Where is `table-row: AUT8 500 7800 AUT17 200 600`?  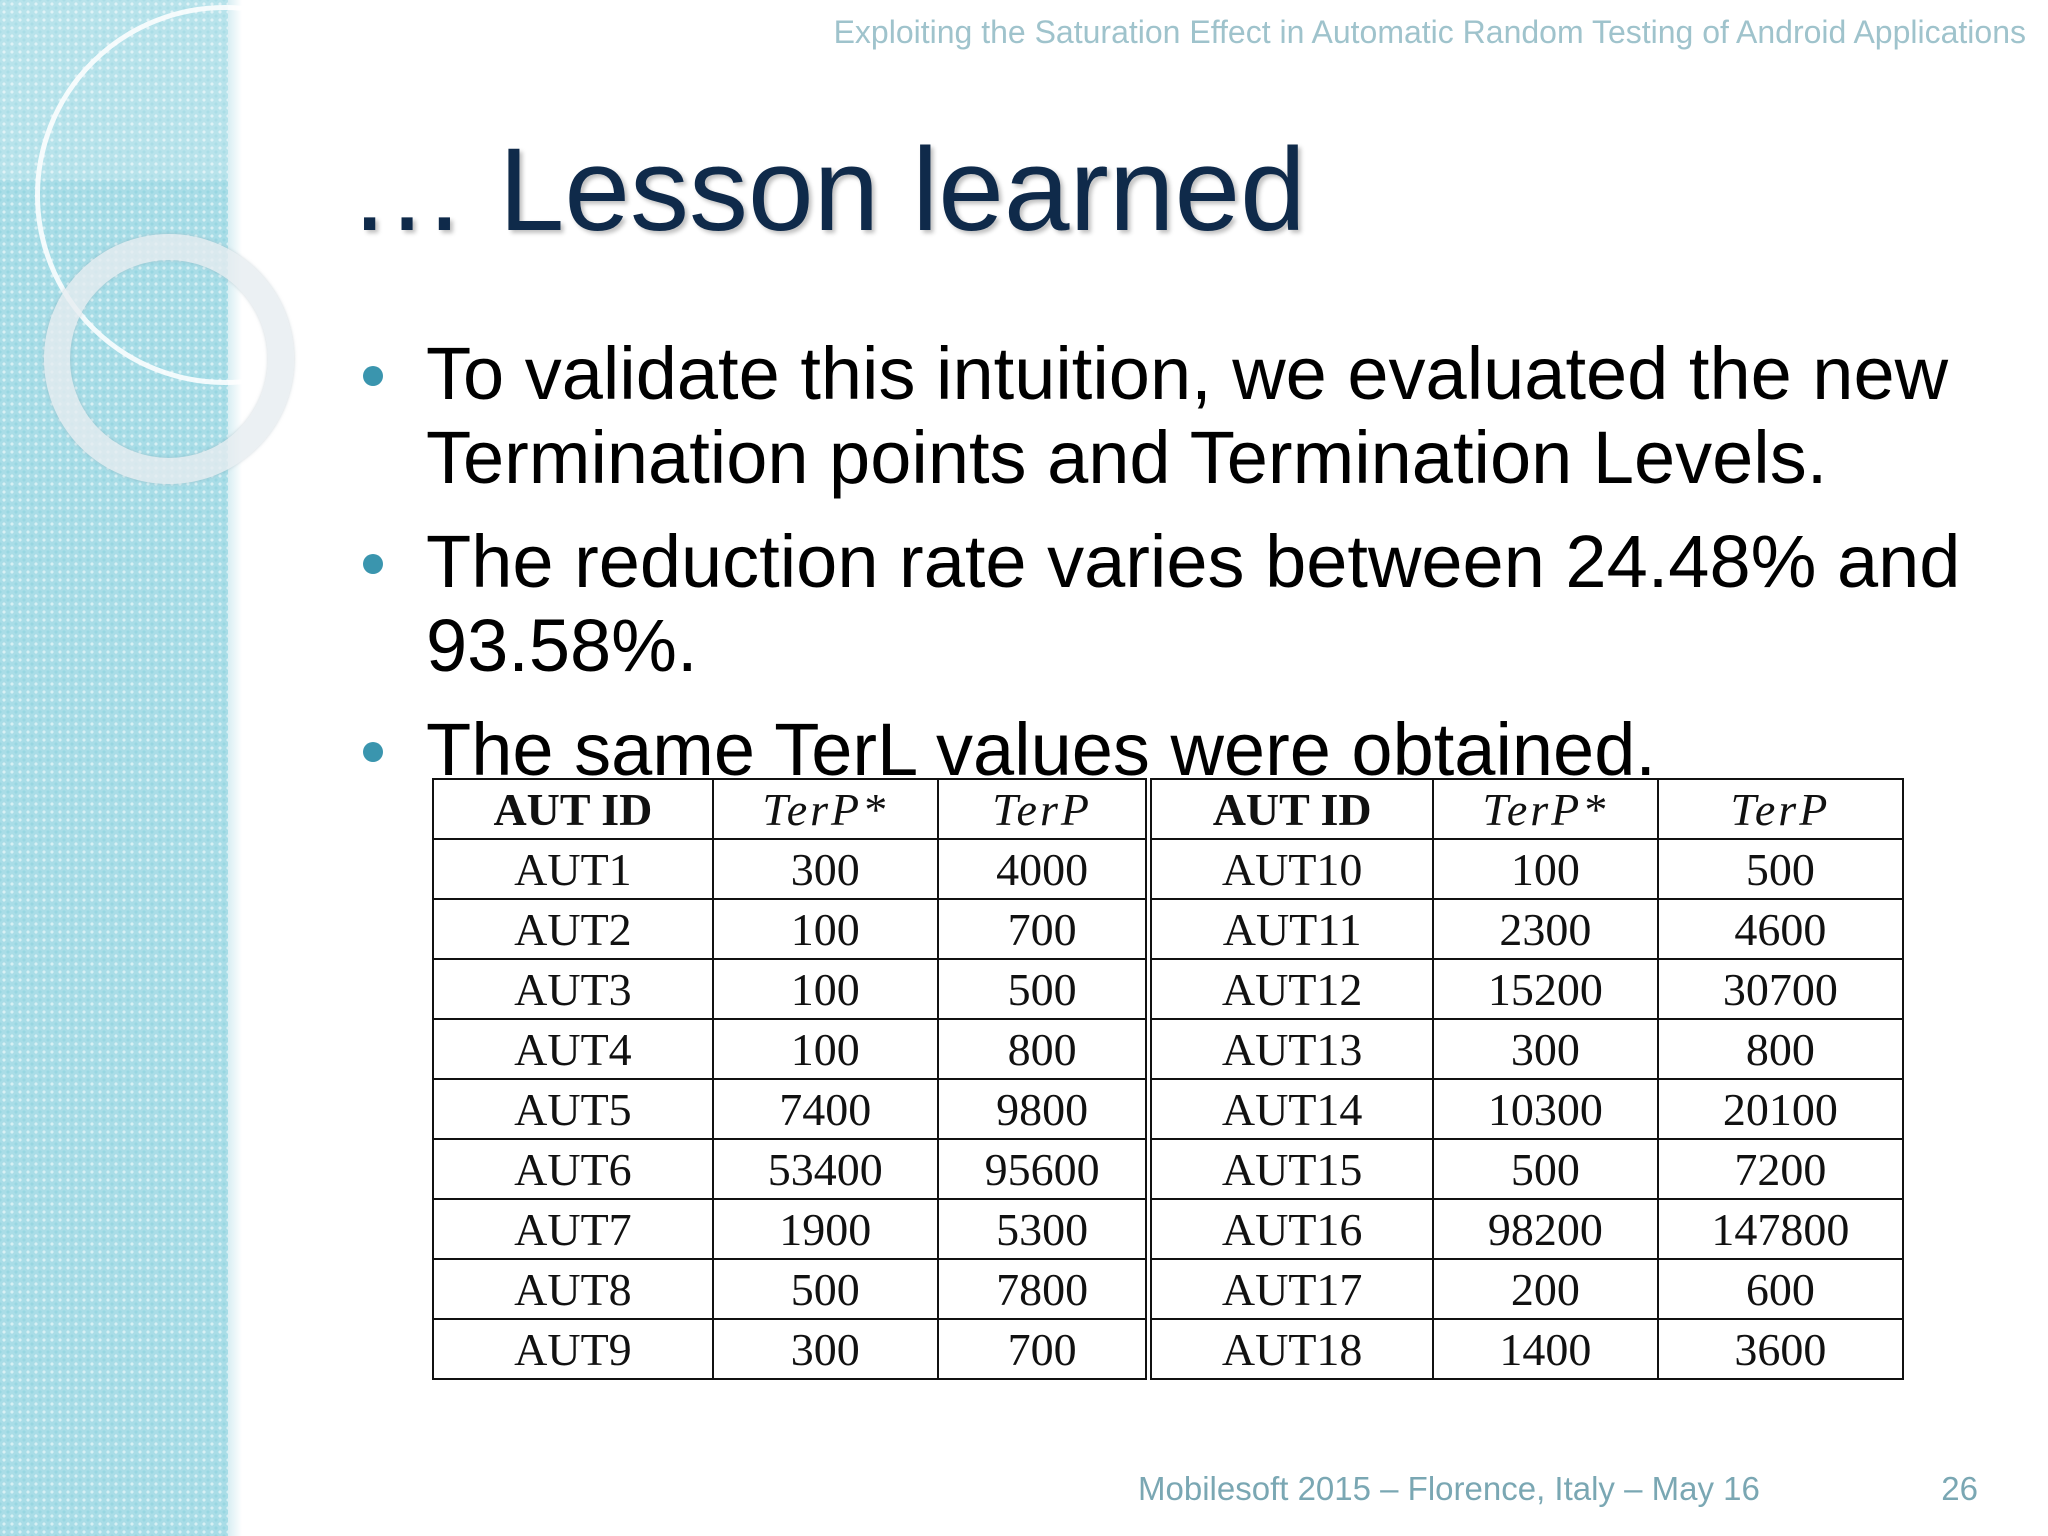 table-row: AUT8 500 7800 AUT17 200 600 is located at coordinates (1168, 1289).